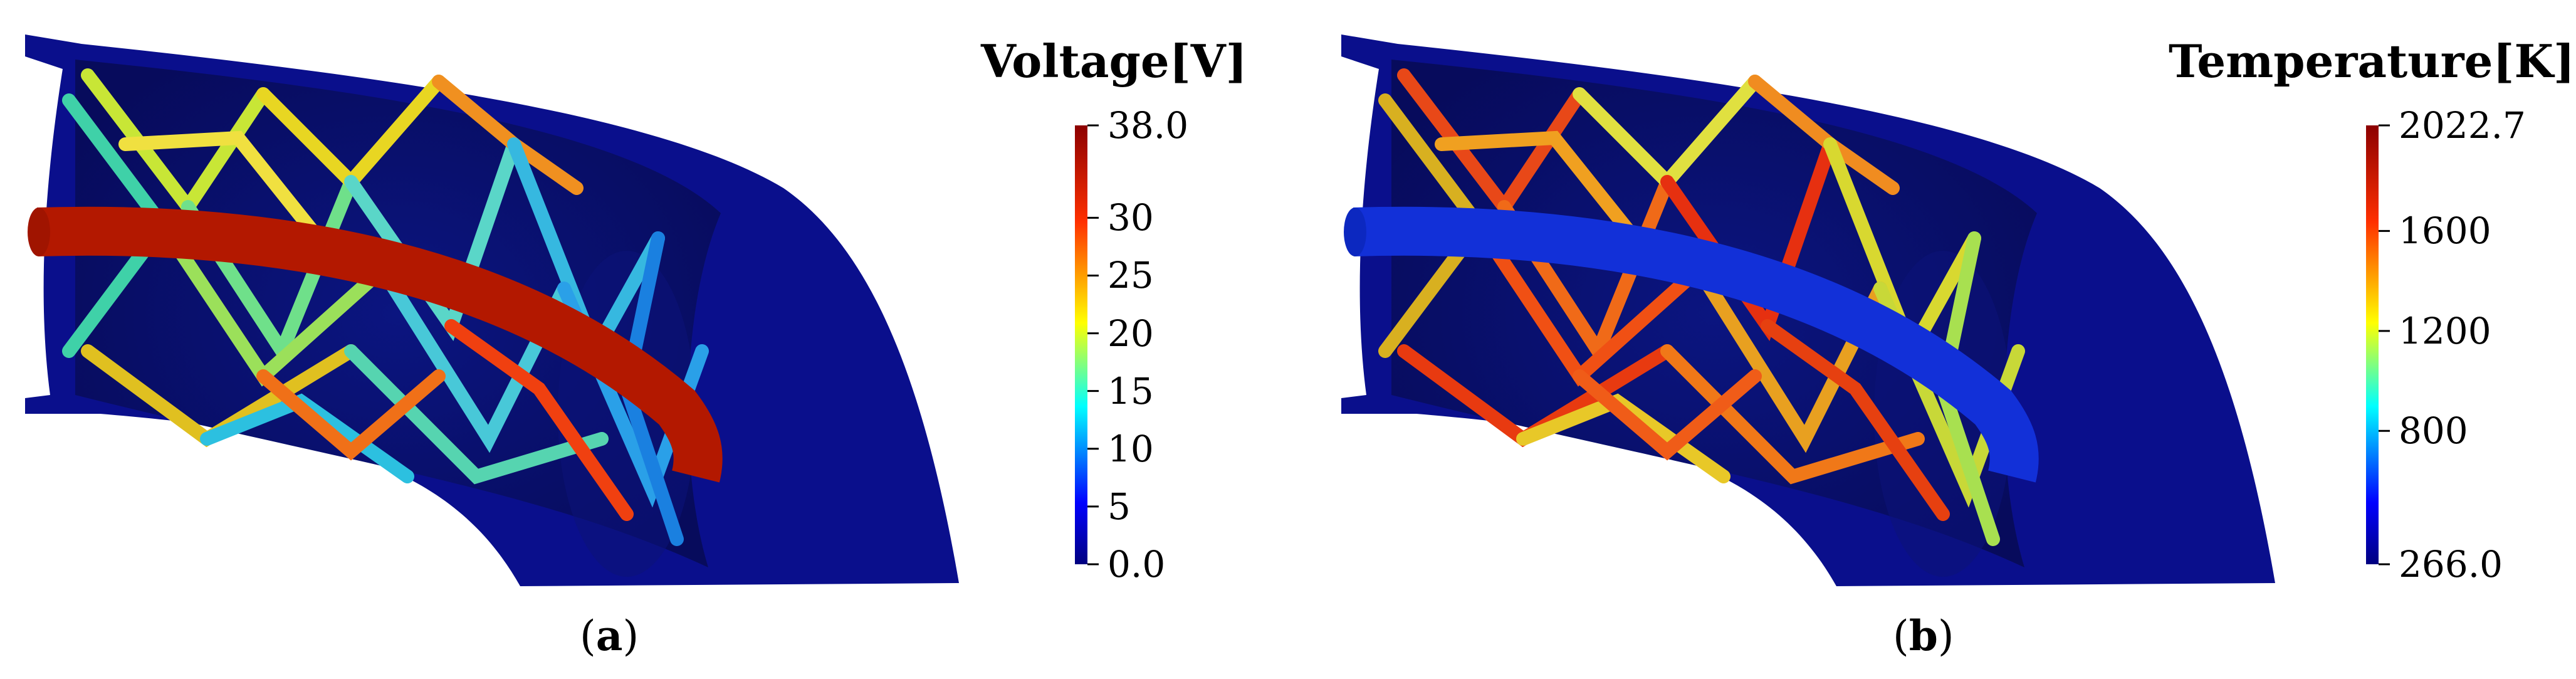  I want to click on colorbar-tick-label: 2022.7, so click(2462, 126).